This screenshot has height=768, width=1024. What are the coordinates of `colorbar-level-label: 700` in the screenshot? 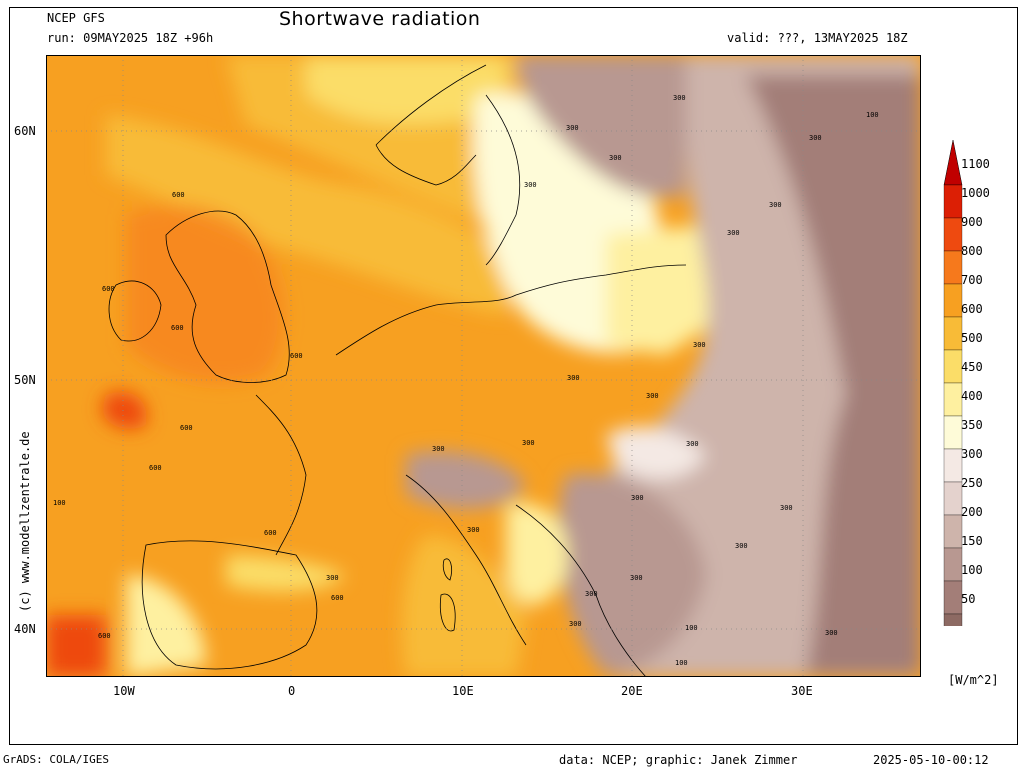 It's located at (972, 280).